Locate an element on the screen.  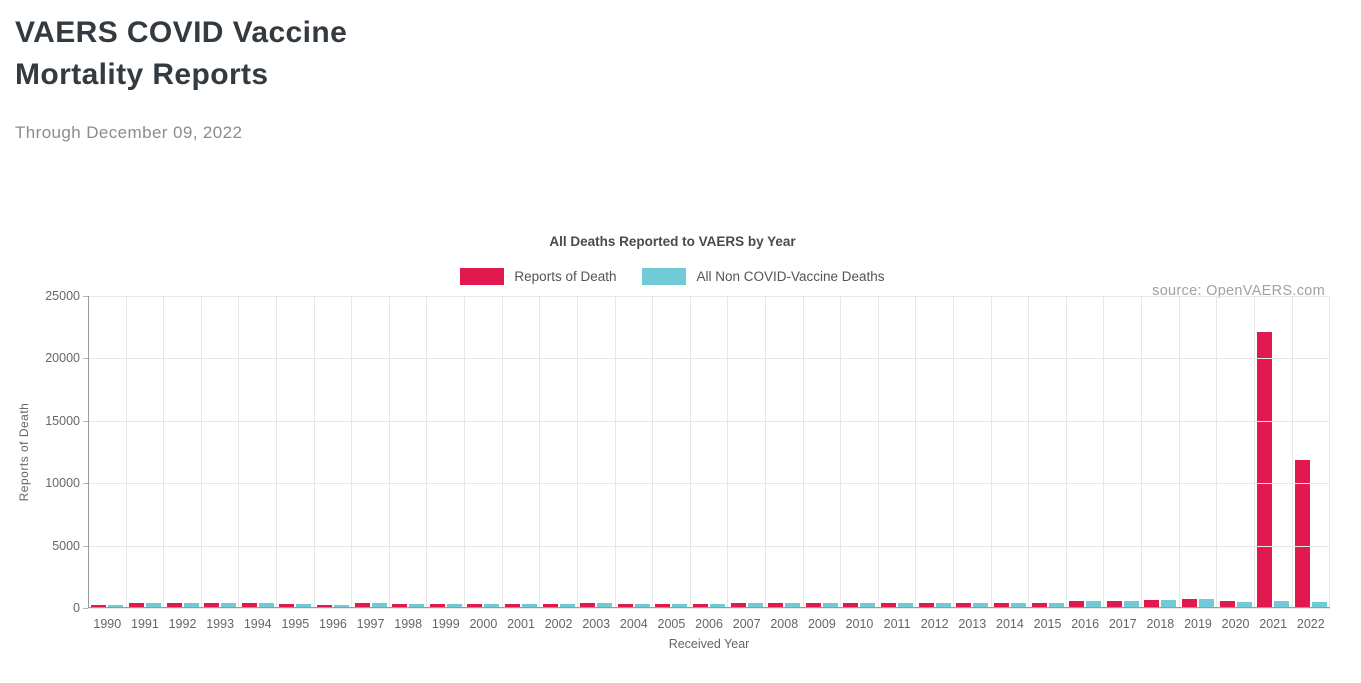
bar-2012-non-covid-deaths is located at coordinates (943, 605).